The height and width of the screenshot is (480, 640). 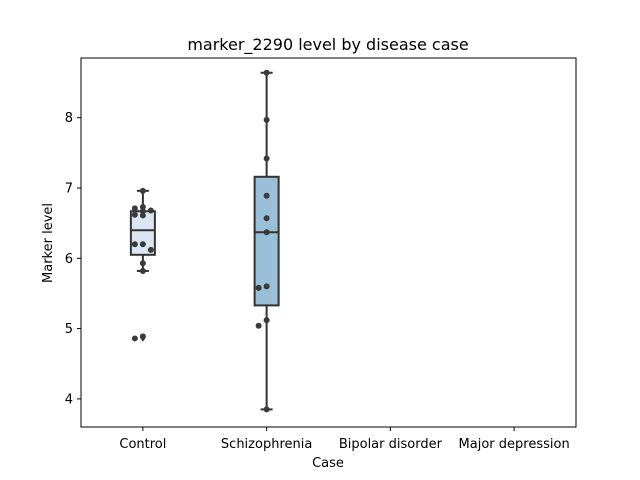 What do you see at coordinates (69, 189) in the screenshot?
I see `y-tick-label-7: 7` at bounding box center [69, 189].